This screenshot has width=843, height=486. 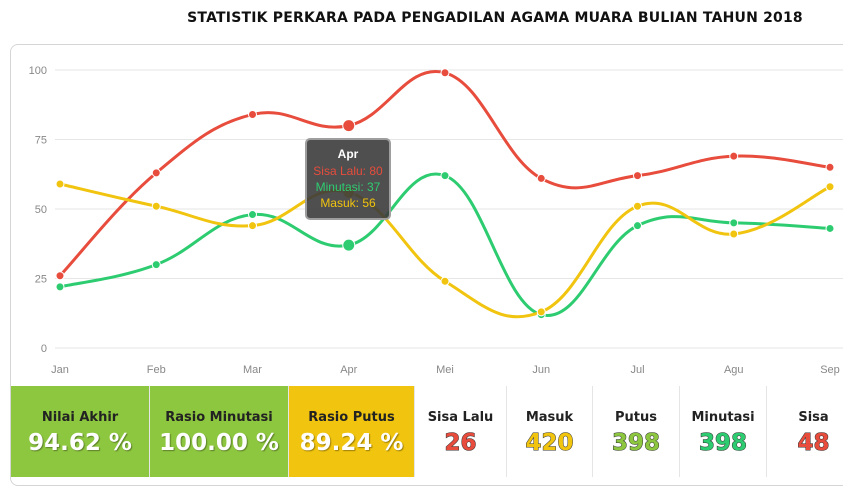 I want to click on tooltip-line-minutasi: Minutasi: 37, so click(x=348, y=187).